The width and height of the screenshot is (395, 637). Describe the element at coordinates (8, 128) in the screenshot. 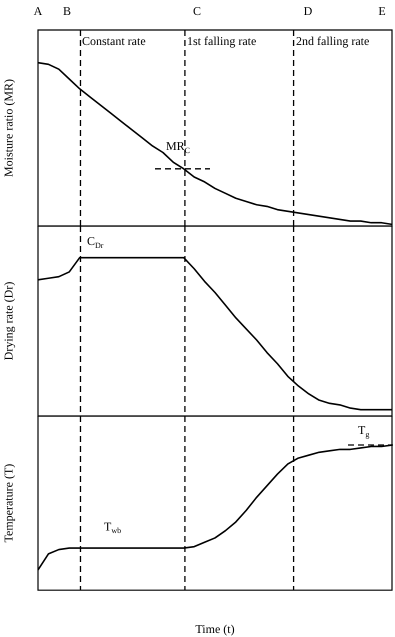

I see `y-axis-title: Moisture ratio (MR)` at that location.